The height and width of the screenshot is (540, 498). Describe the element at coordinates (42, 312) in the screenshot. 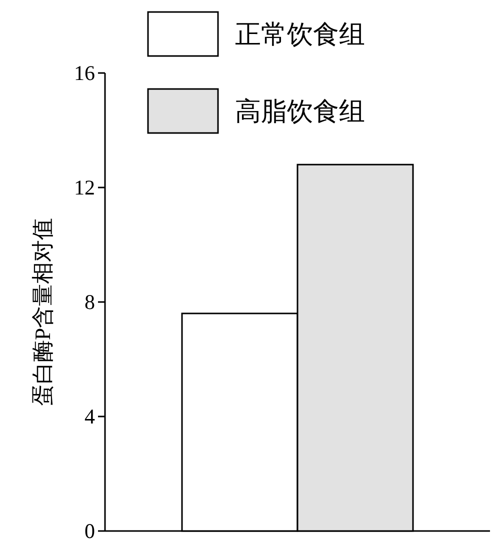

I see `y-axis-title: 蛋白酶P含量相对值` at that location.